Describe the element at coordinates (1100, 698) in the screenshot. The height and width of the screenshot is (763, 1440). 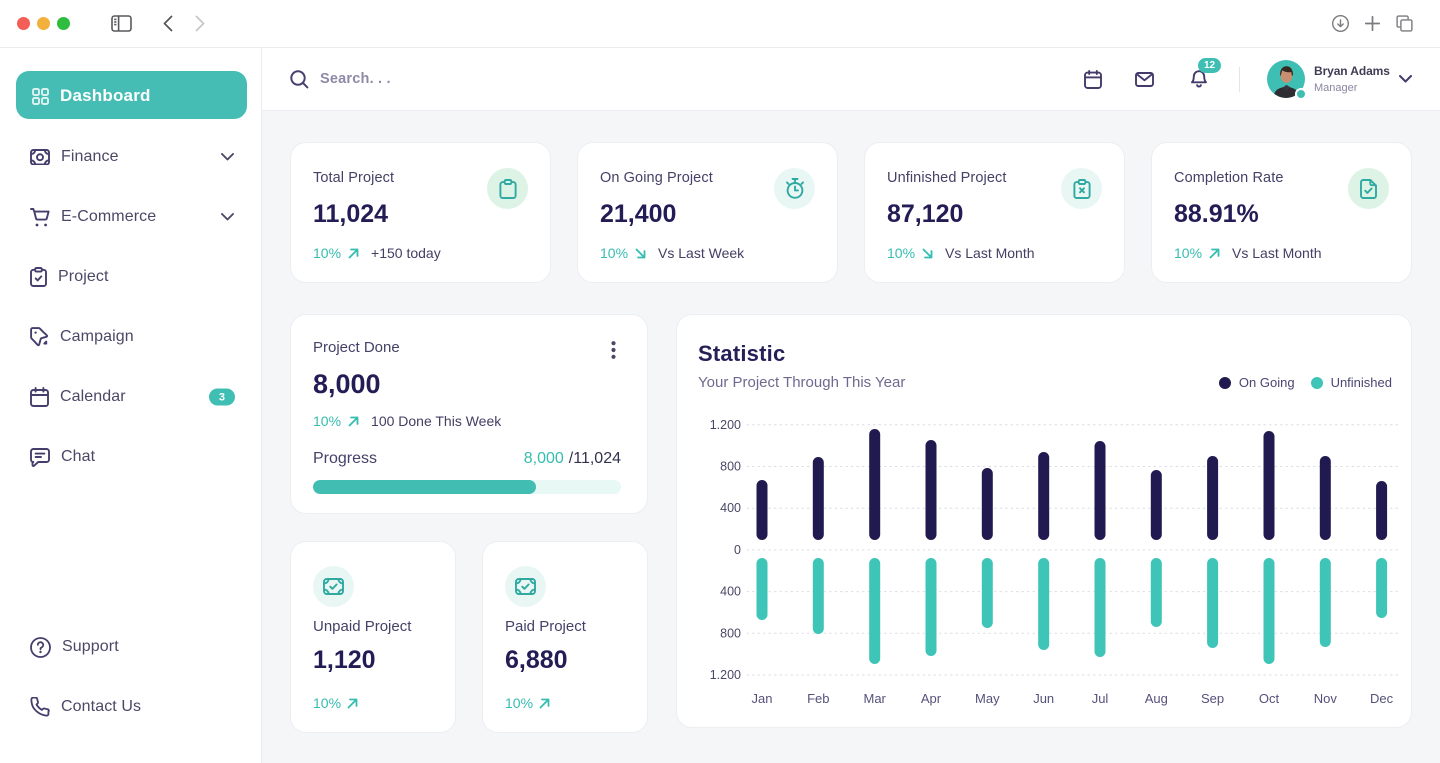
I see `svg-text: Jul` at that location.